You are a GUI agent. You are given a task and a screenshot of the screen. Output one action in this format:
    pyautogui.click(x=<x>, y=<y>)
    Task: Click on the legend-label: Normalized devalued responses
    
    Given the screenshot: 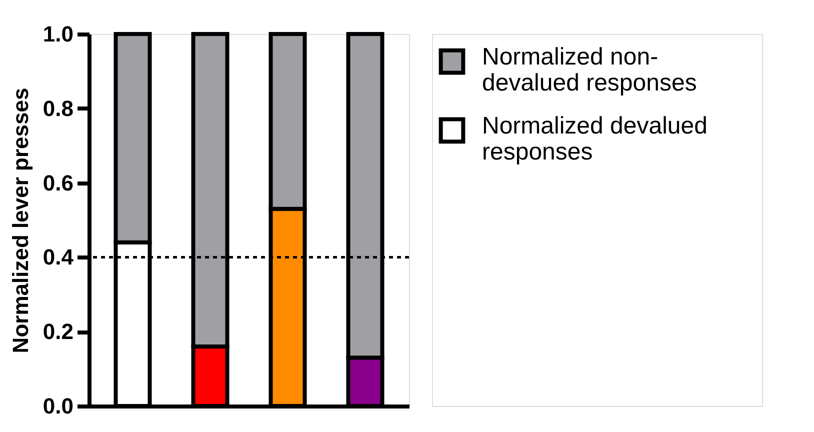 What is the action you would take?
    pyautogui.click(x=595, y=139)
    